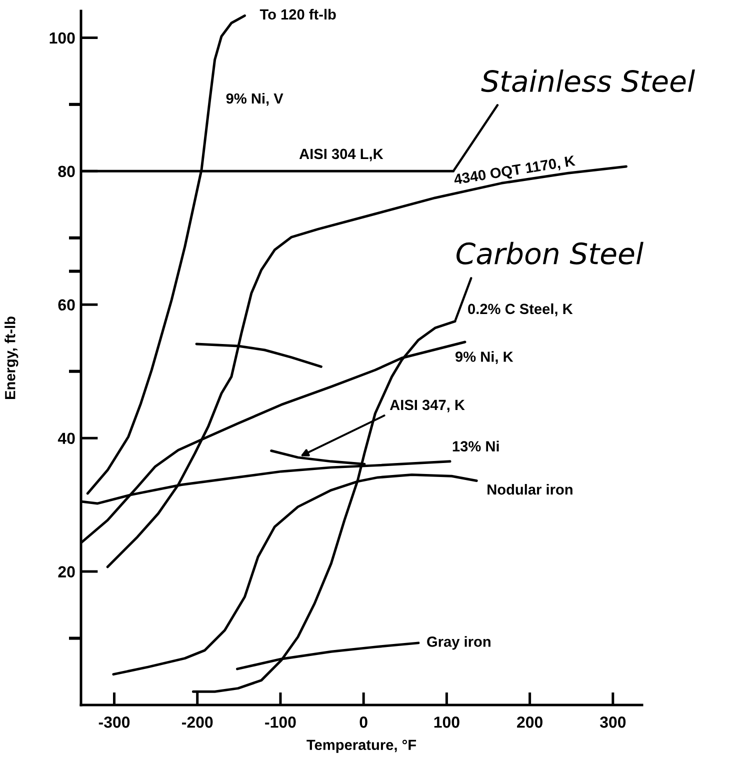 The height and width of the screenshot is (763, 746). What do you see at coordinates (62, 38) in the screenshot?
I see `y-tick-label: 100` at bounding box center [62, 38].